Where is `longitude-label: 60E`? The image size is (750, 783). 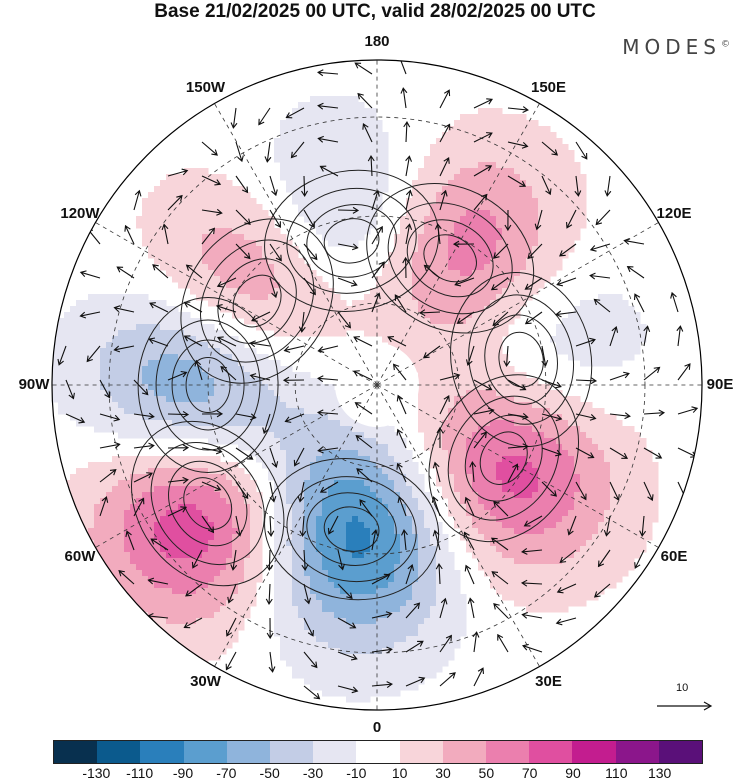
longitude-label: 60E is located at coordinates (674, 556).